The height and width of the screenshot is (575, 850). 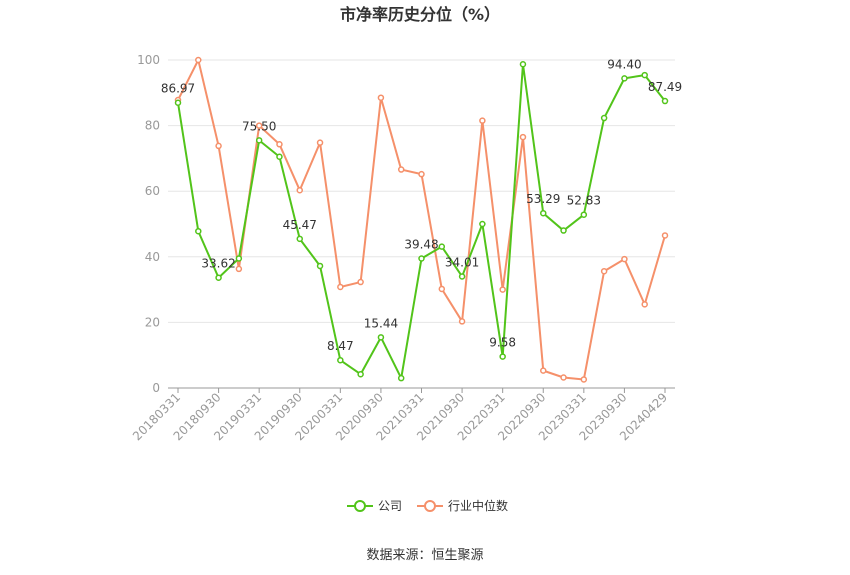 What do you see at coordinates (478, 505) in the screenshot?
I see `legend-label: 行业中位数` at bounding box center [478, 505].